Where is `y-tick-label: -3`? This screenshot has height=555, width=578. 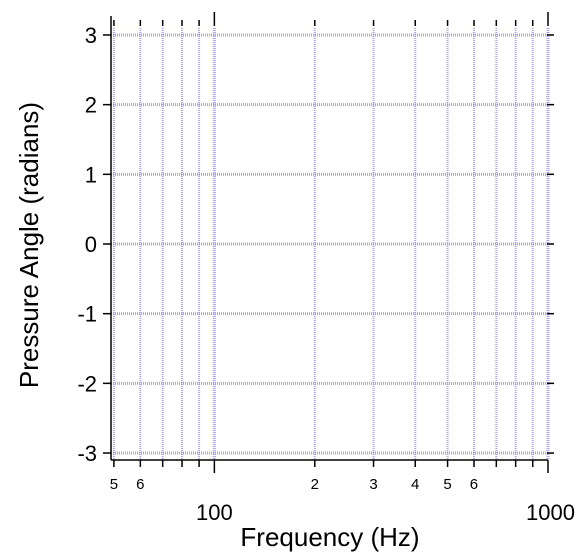 y-tick-label: -3 is located at coordinates (87, 453).